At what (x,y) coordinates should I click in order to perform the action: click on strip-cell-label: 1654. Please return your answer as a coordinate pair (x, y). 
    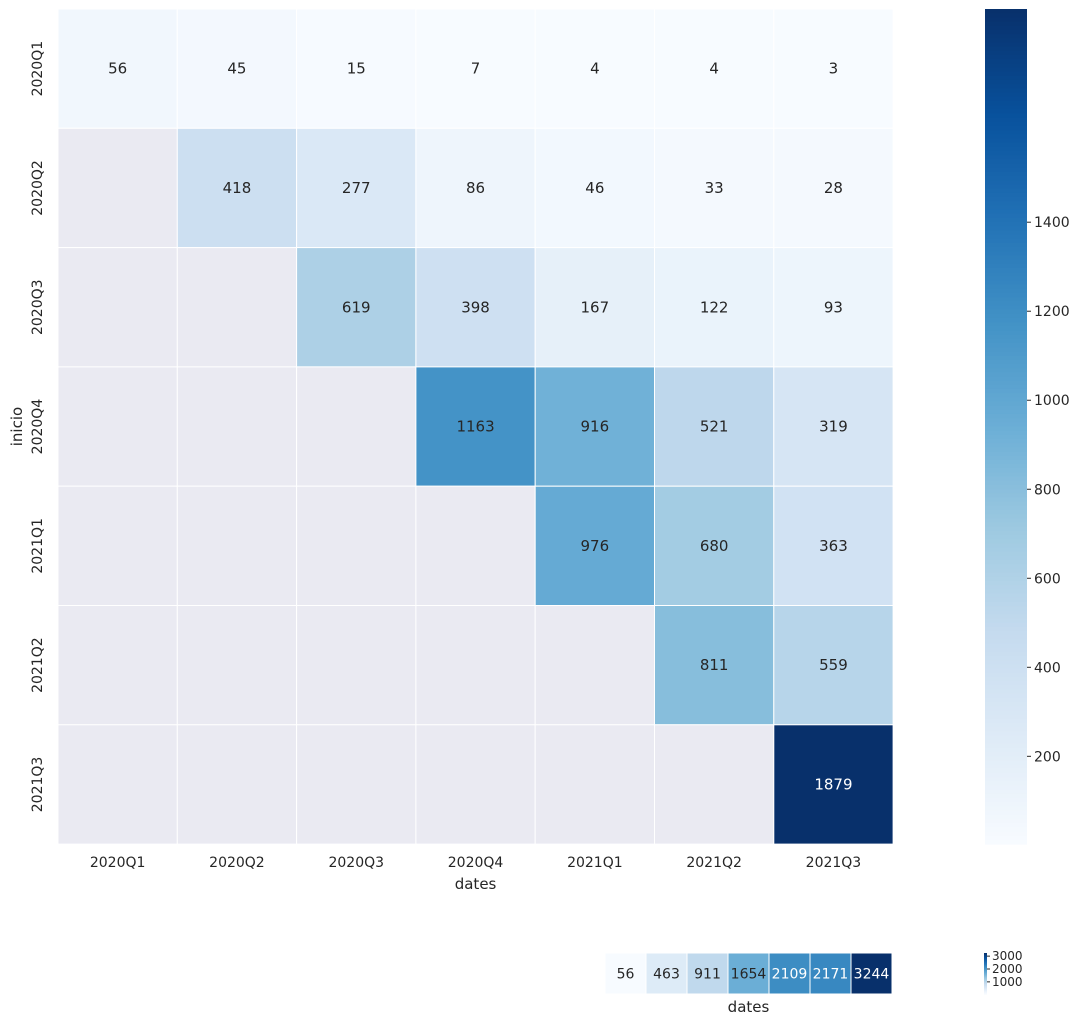
    Looking at the image, I should click on (749, 975).